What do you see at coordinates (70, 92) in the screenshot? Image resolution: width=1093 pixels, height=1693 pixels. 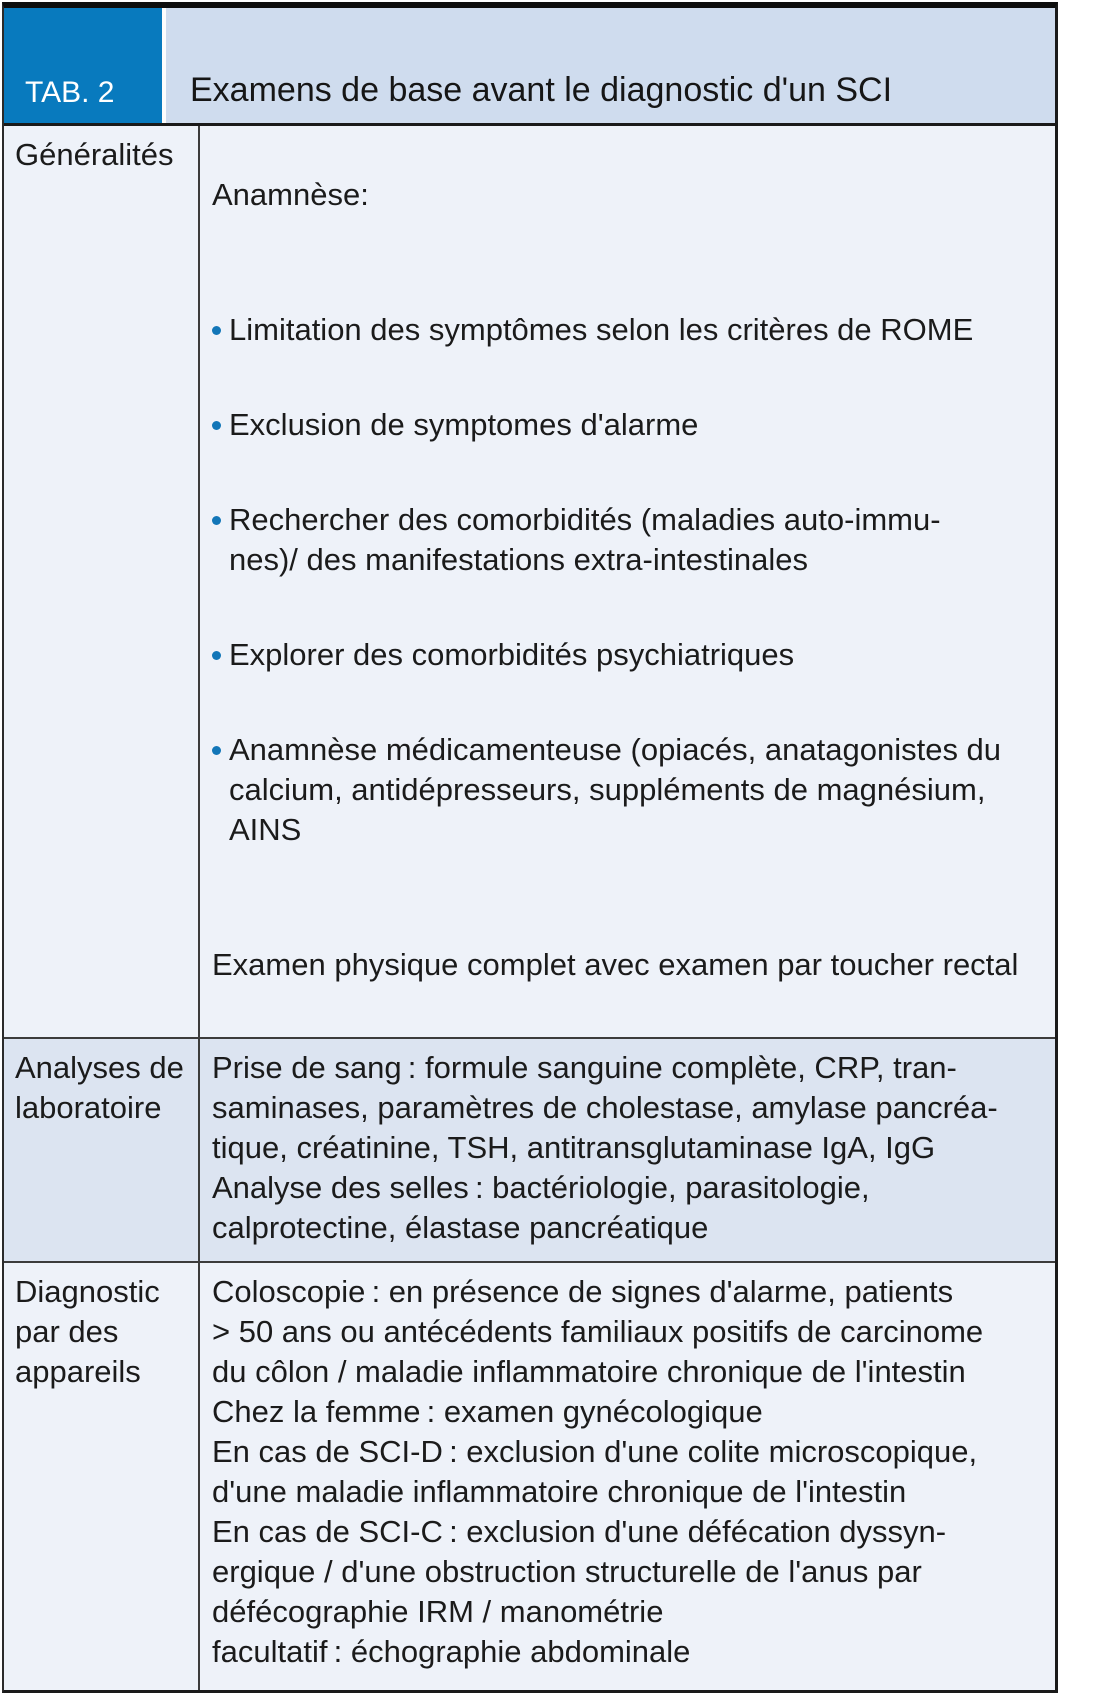 I see `tab-badge-label: TAB. 2` at bounding box center [70, 92].